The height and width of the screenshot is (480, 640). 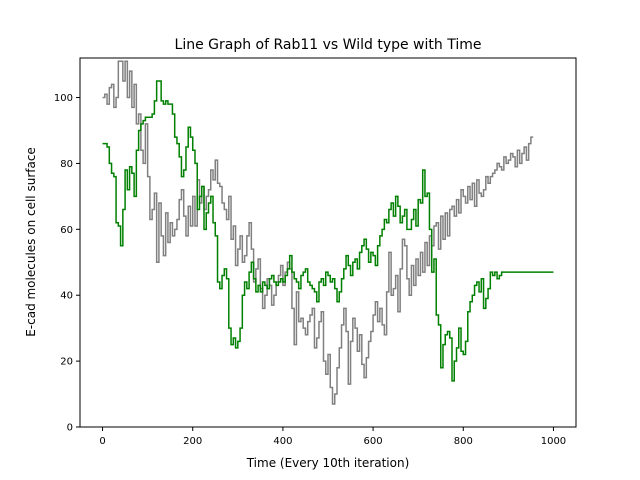 What do you see at coordinates (66, 296) in the screenshot?
I see `y-tick-label: 40` at bounding box center [66, 296].